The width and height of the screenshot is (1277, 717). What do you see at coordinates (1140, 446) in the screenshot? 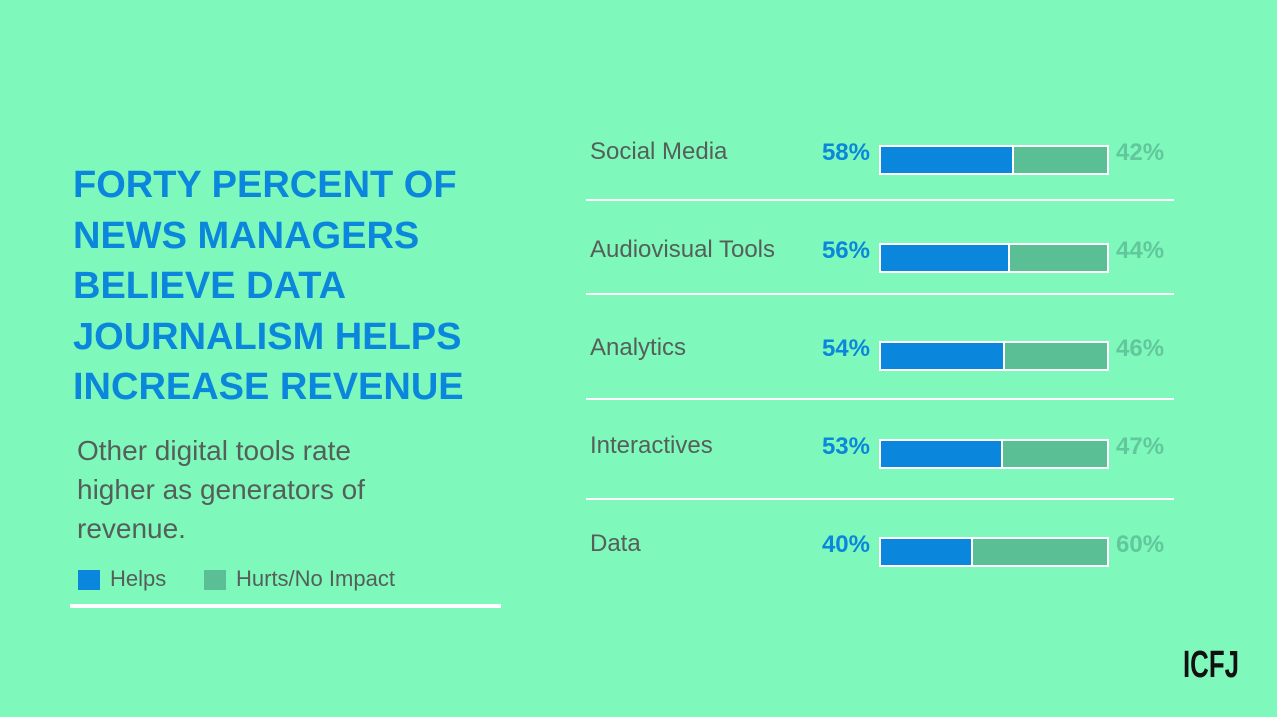
I see `hurts-value-label: 47%` at bounding box center [1140, 446].